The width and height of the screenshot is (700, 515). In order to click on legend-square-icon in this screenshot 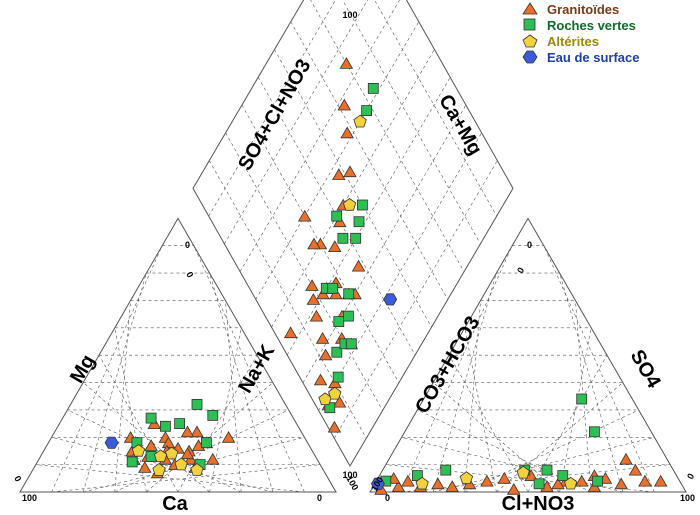, I will do `click(529, 24)`.